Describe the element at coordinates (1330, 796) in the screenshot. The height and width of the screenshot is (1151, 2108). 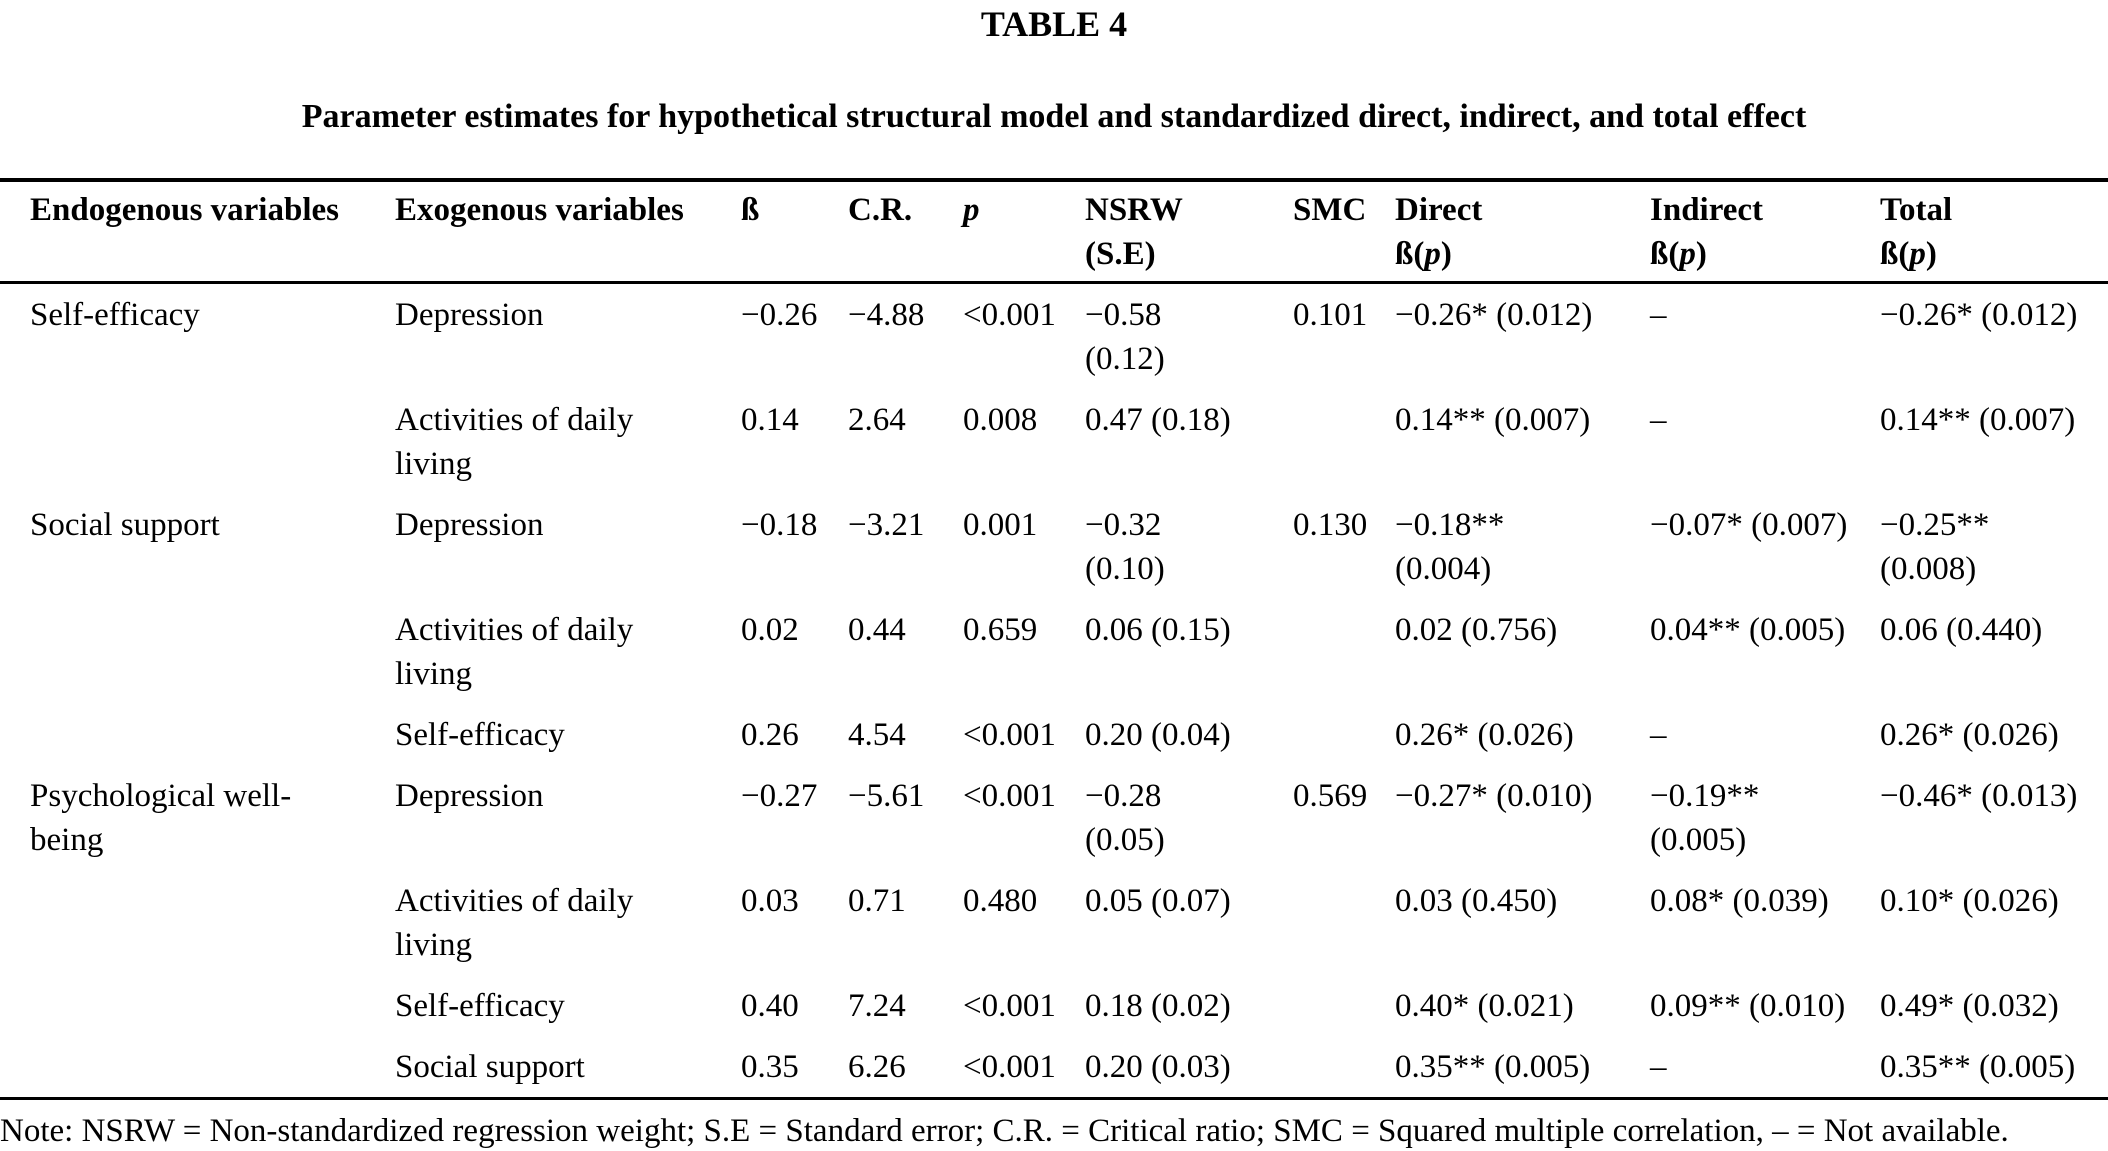
I see `cell-smc: 0.569` at that location.